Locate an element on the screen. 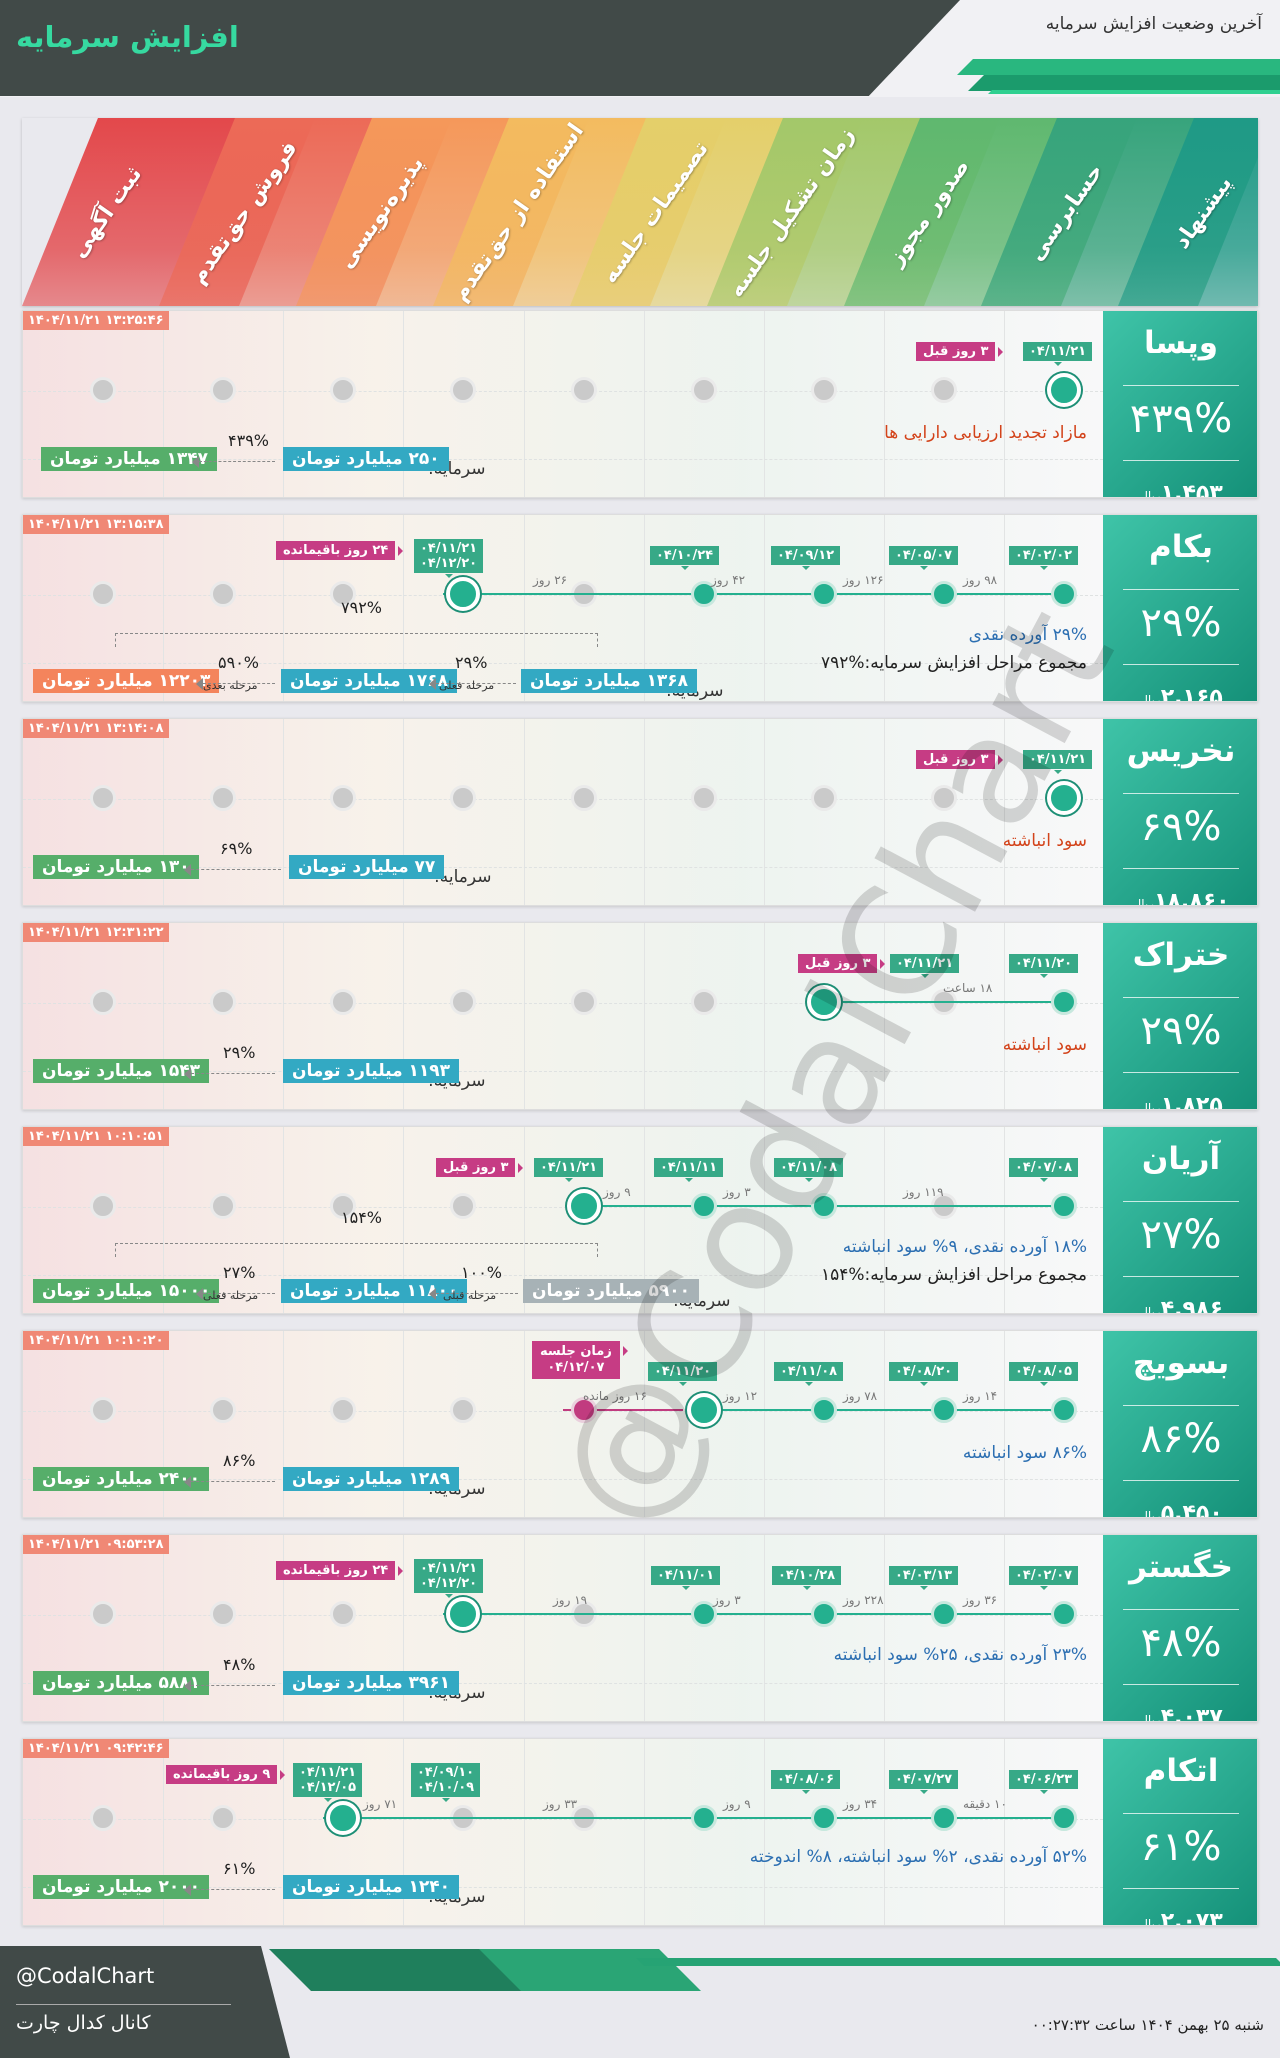  symbol-name: وپسا is located at coordinates (1181, 343).